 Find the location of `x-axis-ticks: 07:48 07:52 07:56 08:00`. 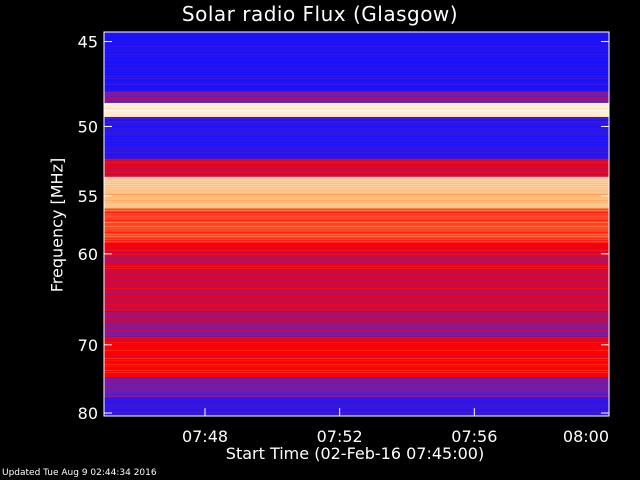

x-axis-ticks: 07:48 07:52 07:56 08:00 is located at coordinates (396, 427).